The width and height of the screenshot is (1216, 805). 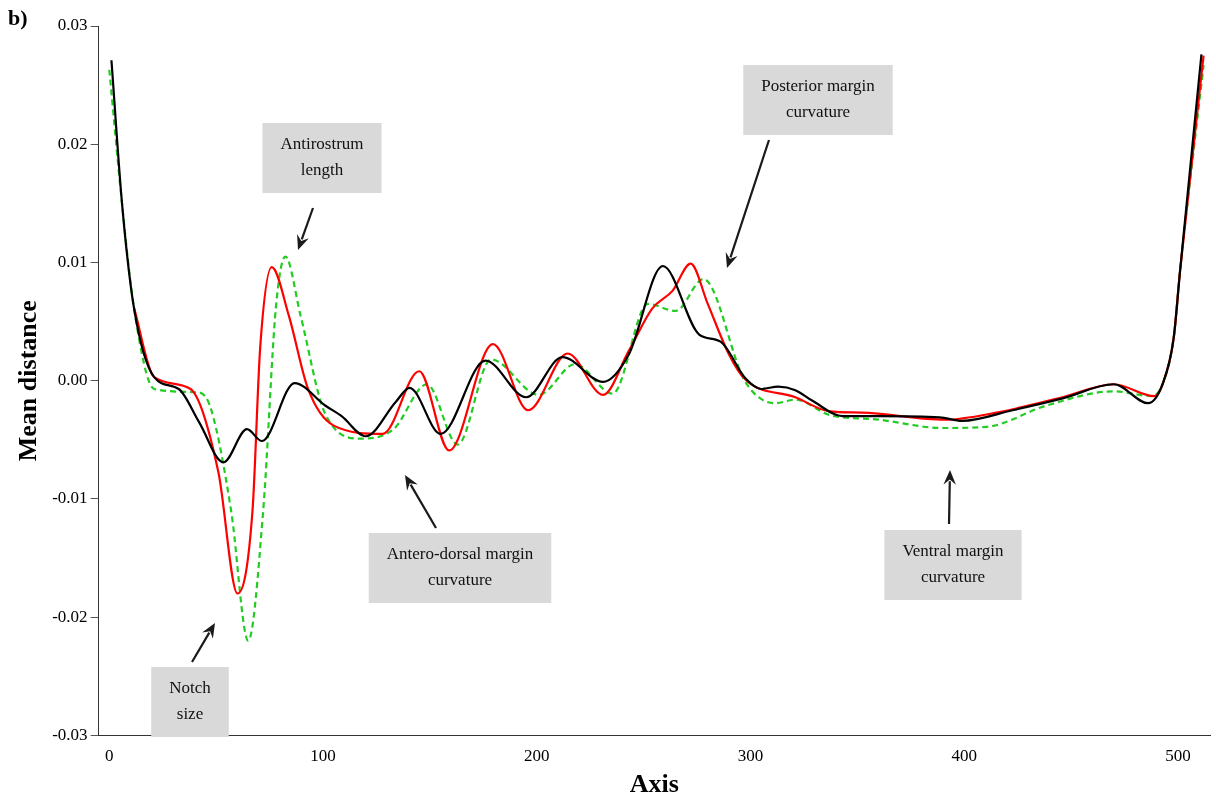 What do you see at coordinates (750, 756) in the screenshot?
I see `x-tick-label: 300` at bounding box center [750, 756].